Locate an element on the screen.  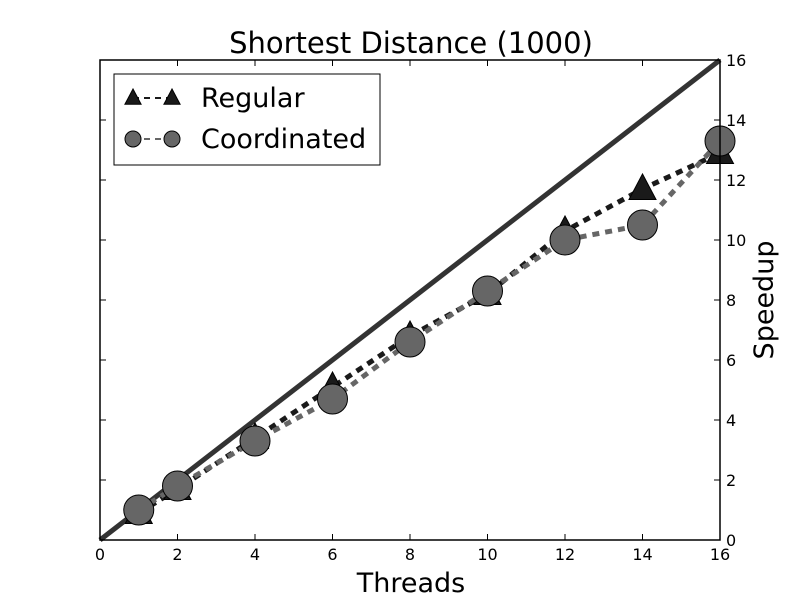
x-tick-label: 16 is located at coordinates (720, 554).